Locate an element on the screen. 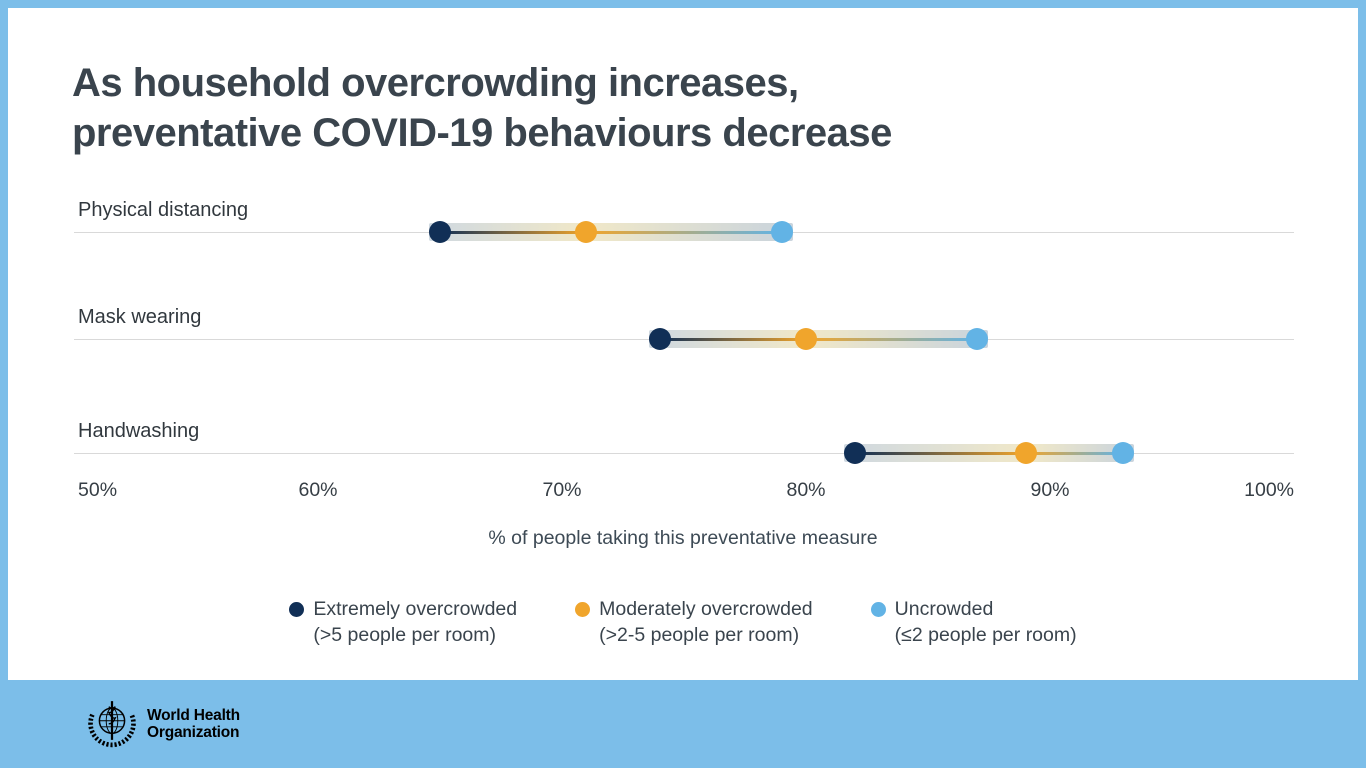 This screenshot has width=1366, height=768. legend-label-name: Uncrowded is located at coordinates (944, 609).